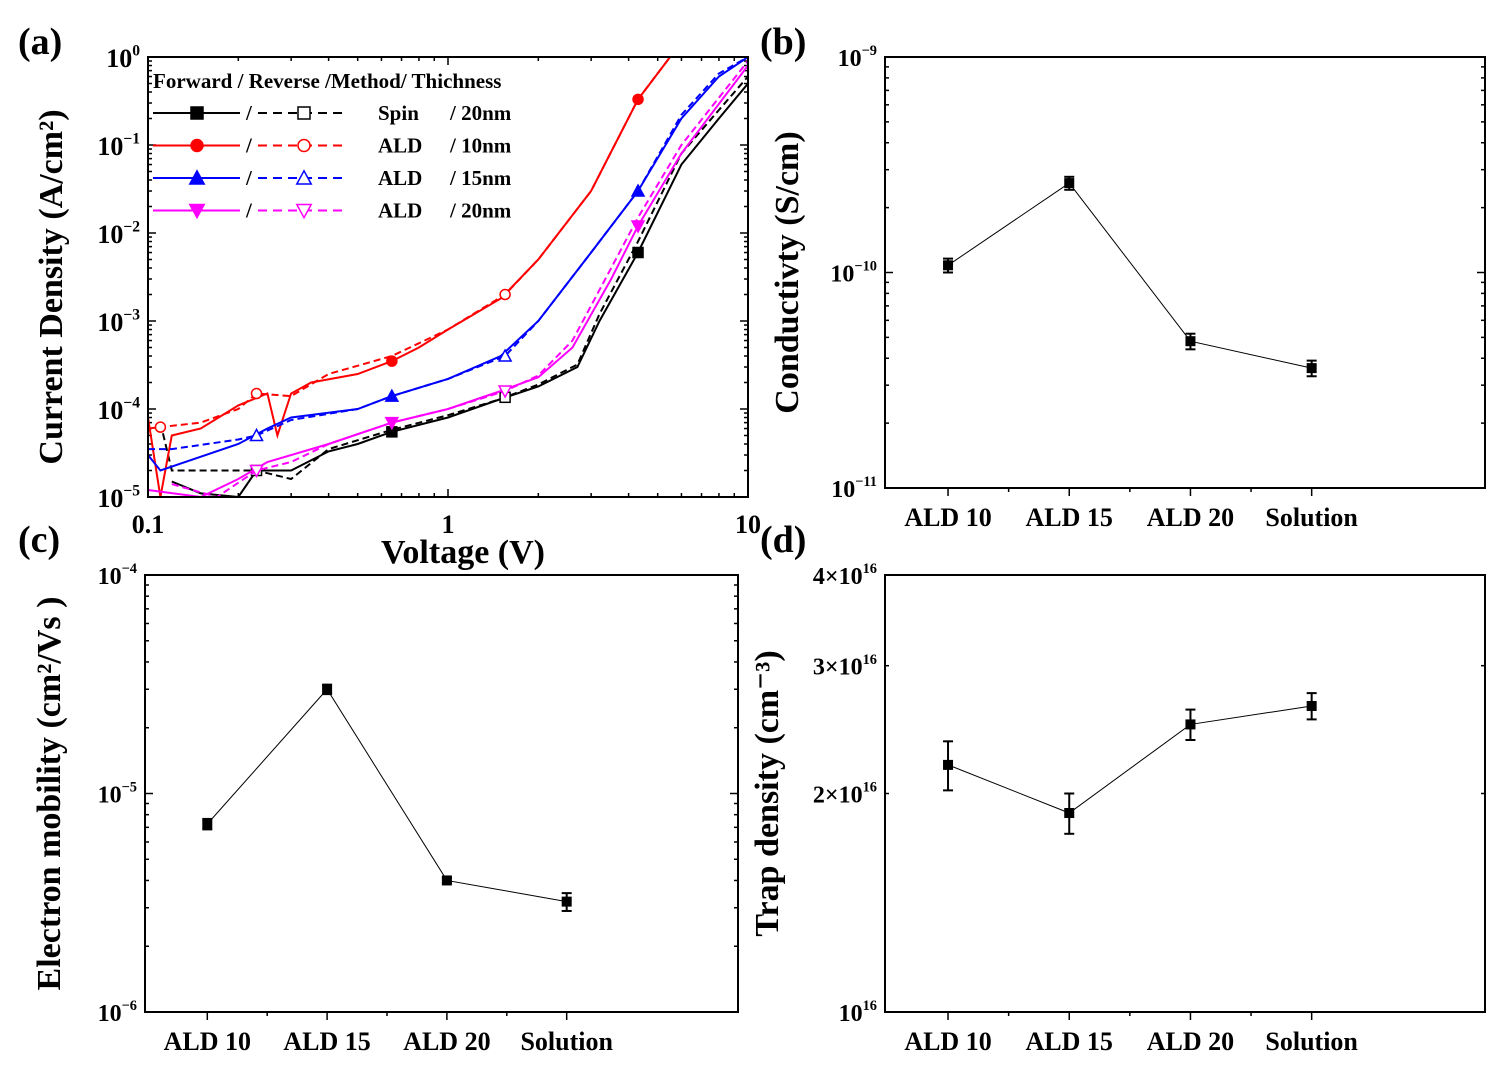  I want to click on panel-d-y-tick-label: 2×10¹⁶, so click(845, 794).